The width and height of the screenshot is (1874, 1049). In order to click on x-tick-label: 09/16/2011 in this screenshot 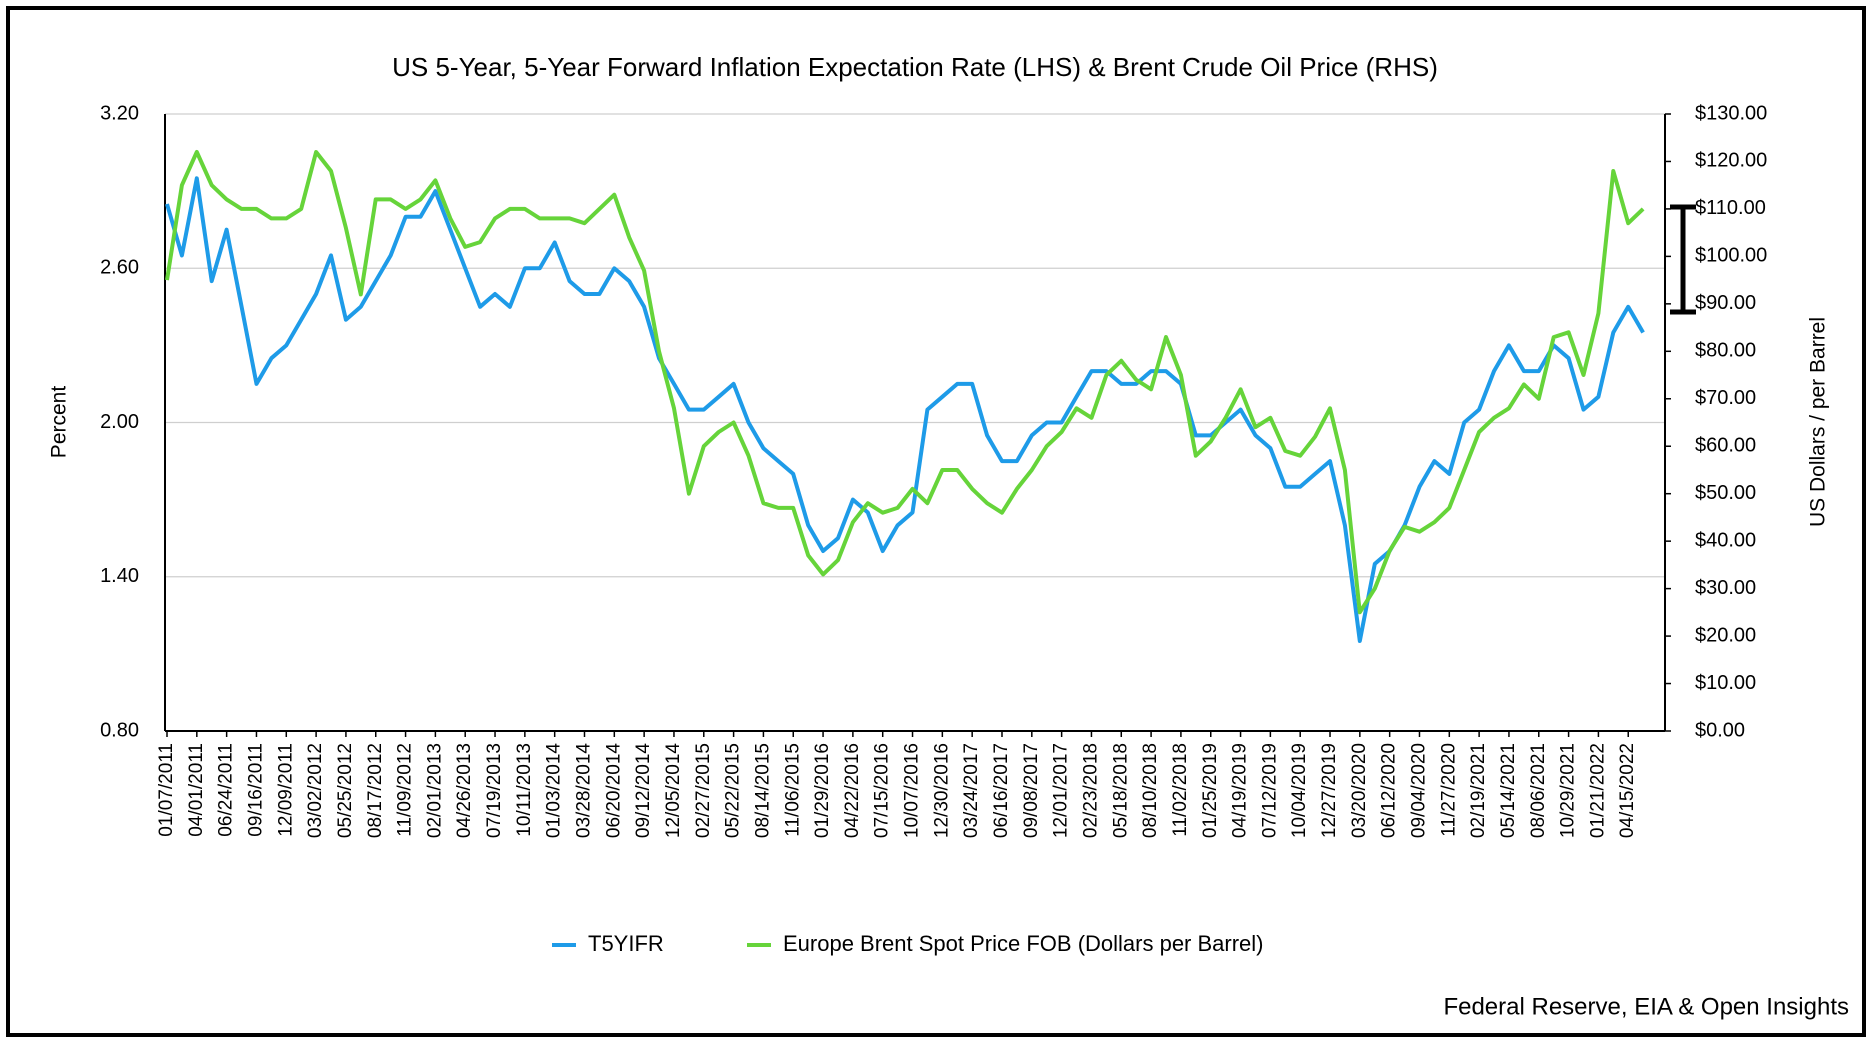, I will do `click(255, 790)`.